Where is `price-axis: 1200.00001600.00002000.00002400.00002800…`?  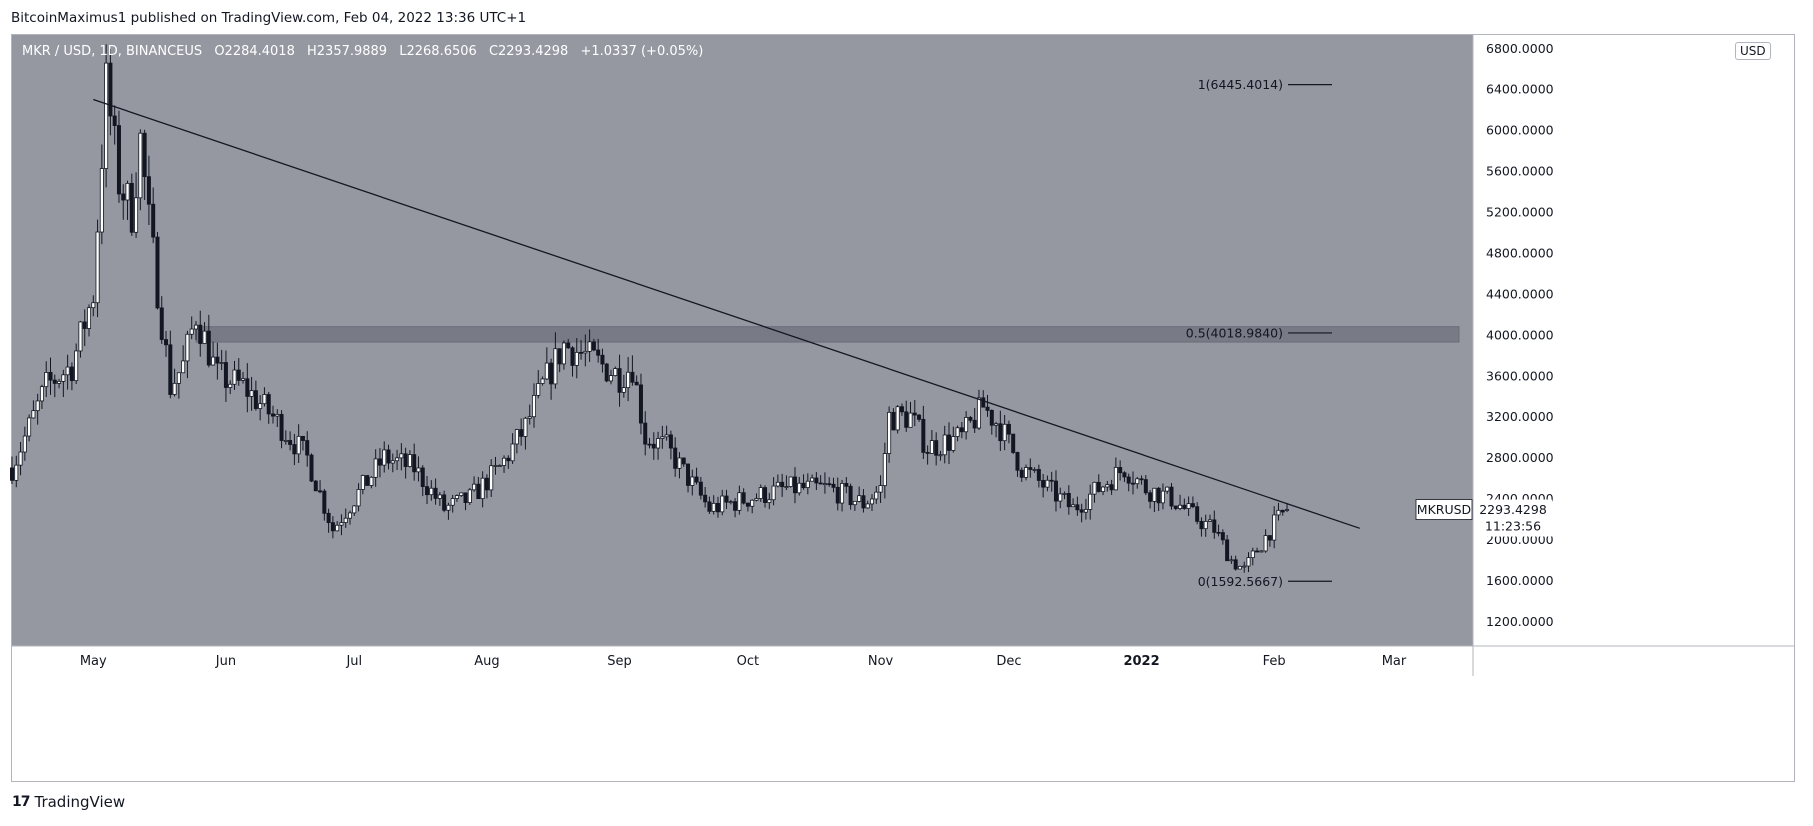 price-axis: 1200.00001600.00002000.00002400.00002800… is located at coordinates (1520, 335).